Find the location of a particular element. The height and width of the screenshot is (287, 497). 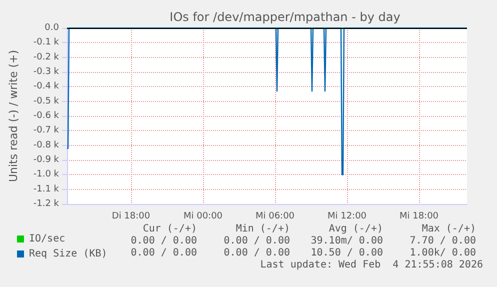

x-tick-label: Mi 18:00 is located at coordinates (419, 217).